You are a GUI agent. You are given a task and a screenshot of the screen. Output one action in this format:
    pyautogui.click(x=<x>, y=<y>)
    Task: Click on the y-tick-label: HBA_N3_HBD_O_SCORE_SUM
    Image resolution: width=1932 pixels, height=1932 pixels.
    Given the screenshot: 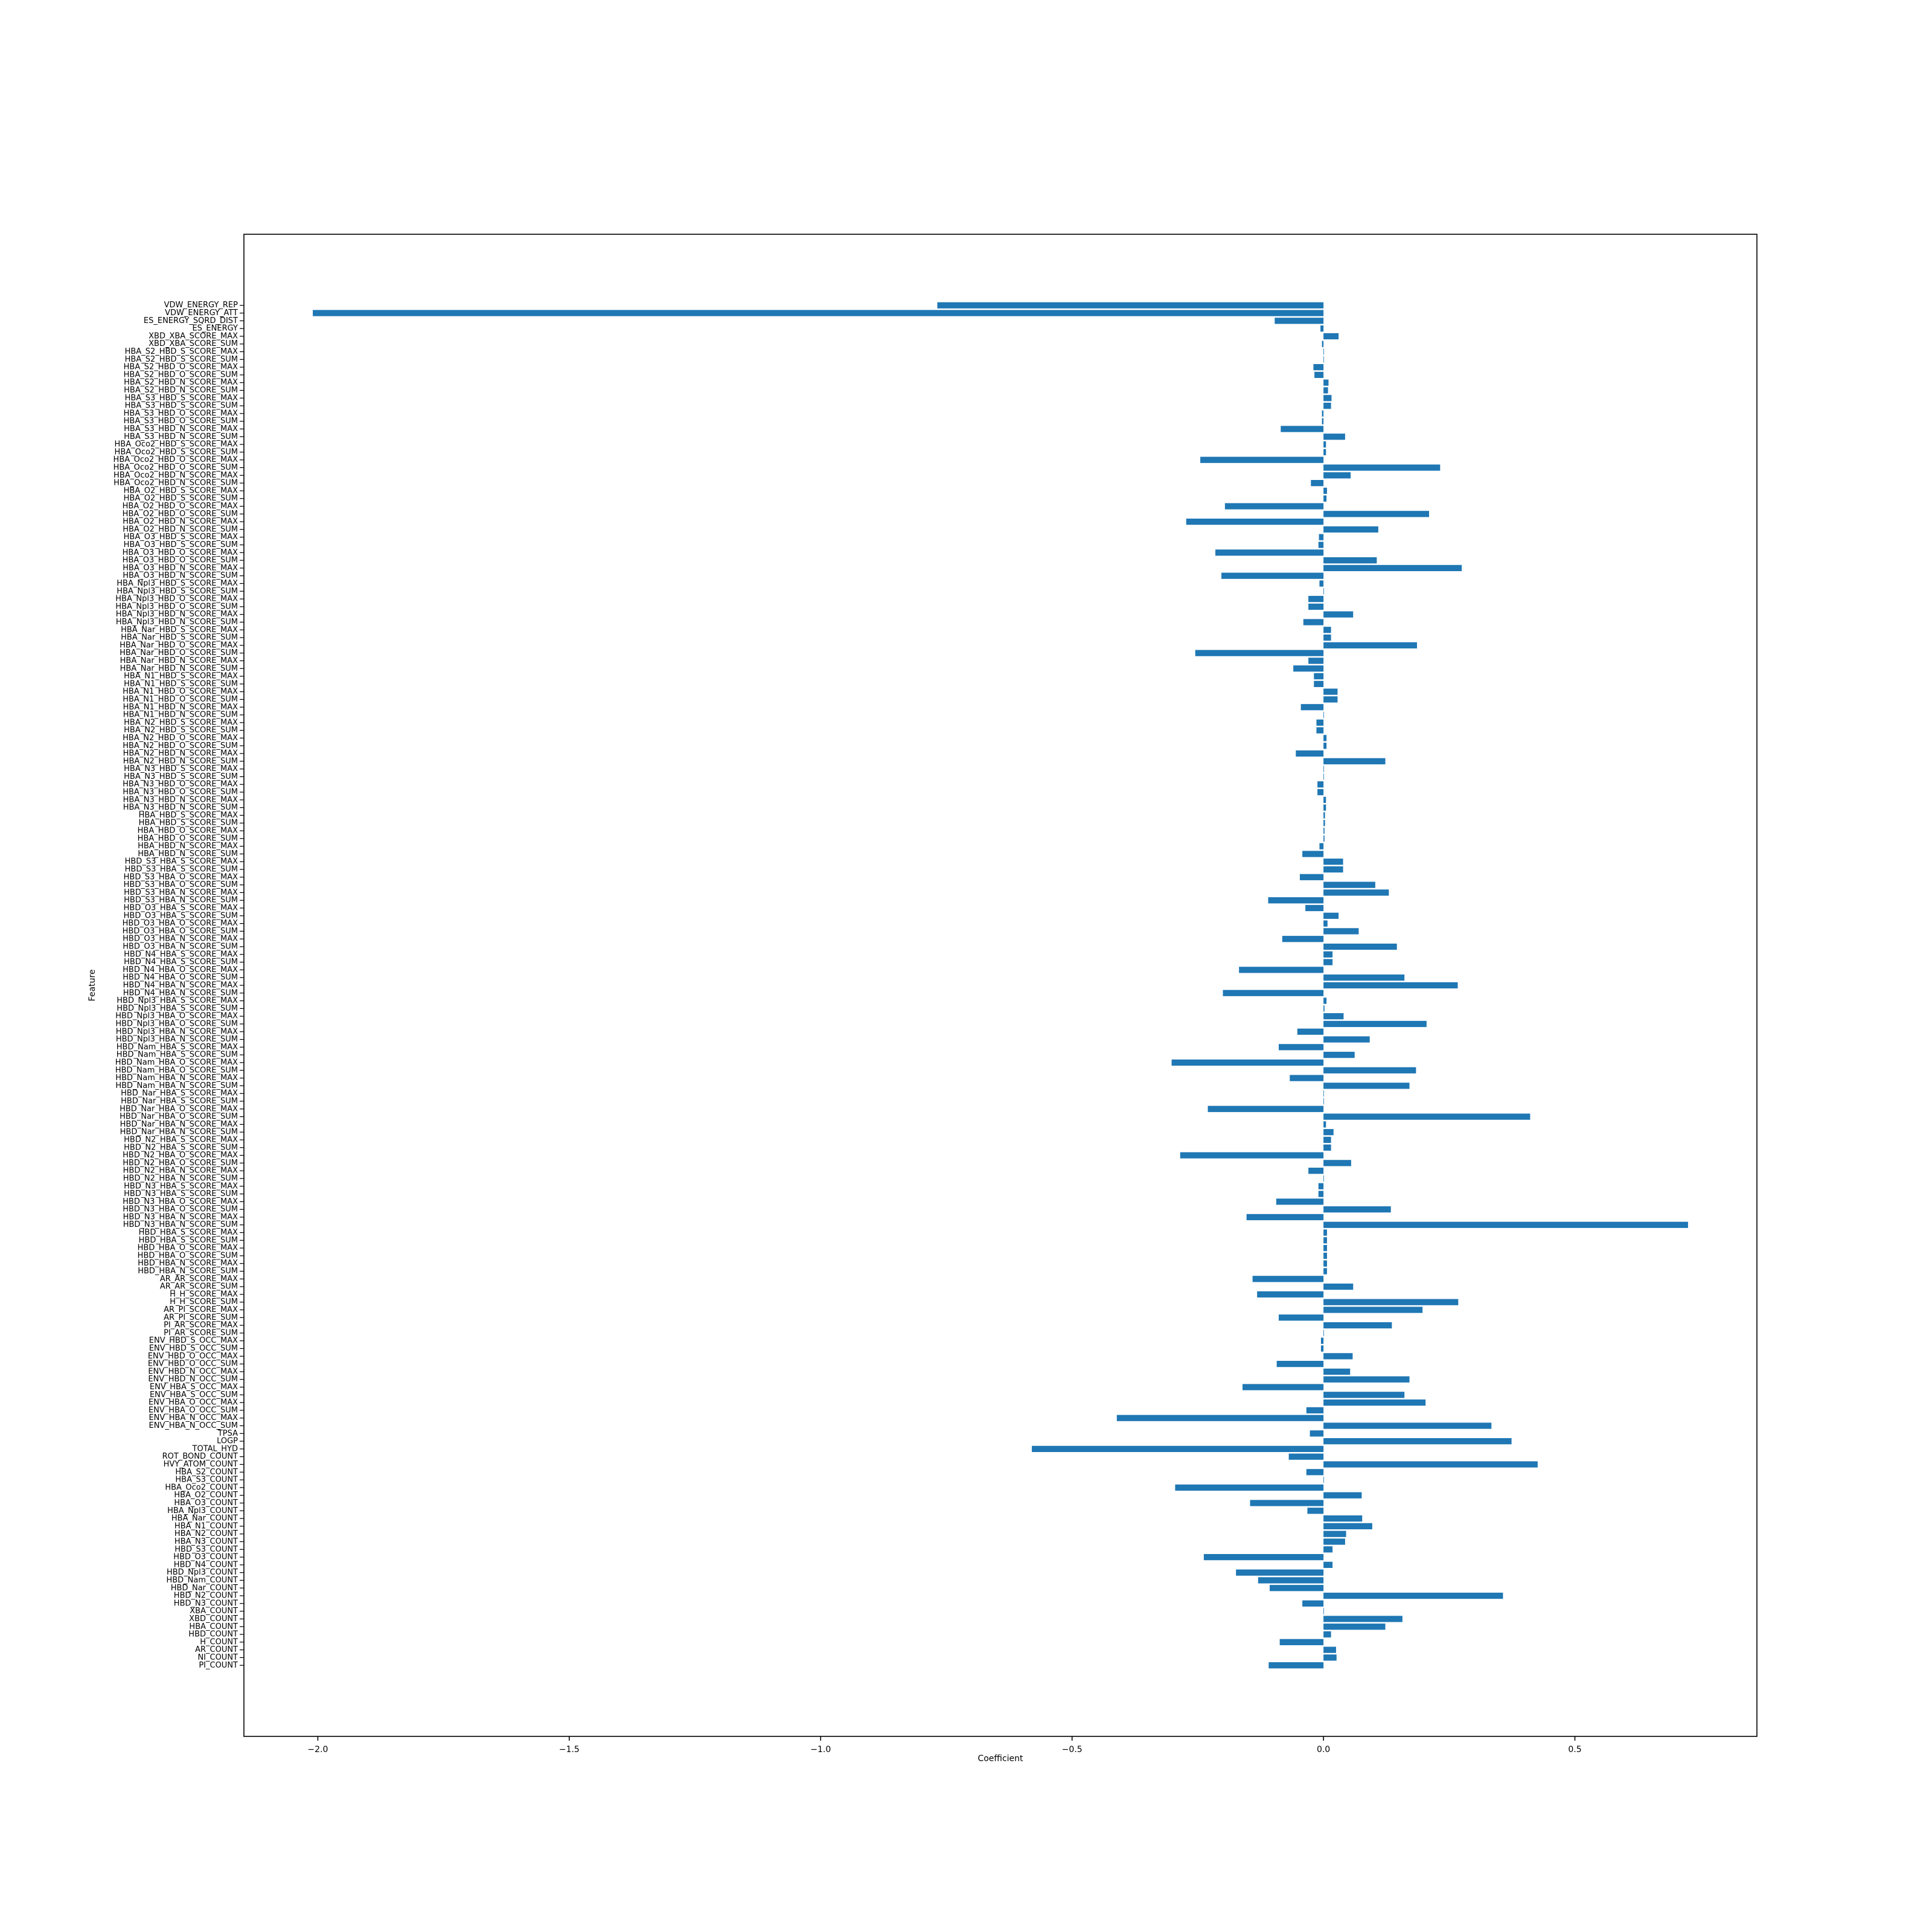 What is the action you would take?
    pyautogui.click(x=181, y=793)
    